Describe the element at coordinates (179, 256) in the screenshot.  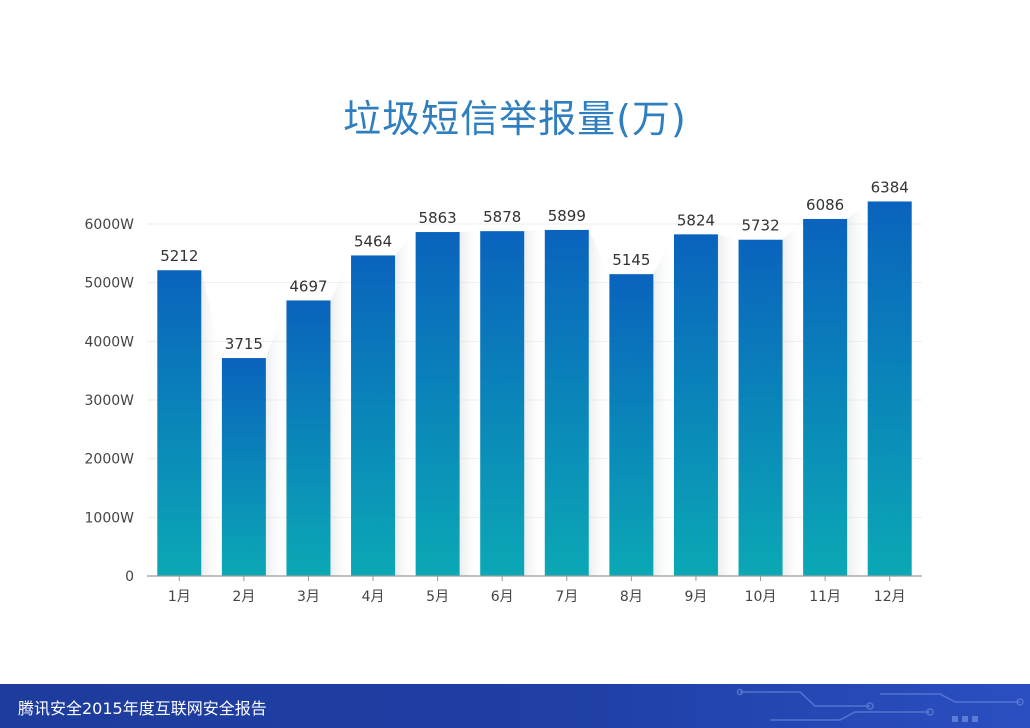
I see `data-label: 5212` at that location.